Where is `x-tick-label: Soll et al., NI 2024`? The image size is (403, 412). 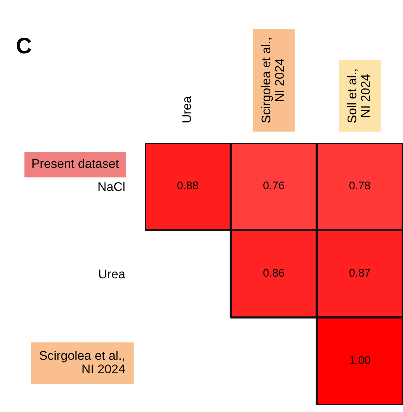
x-tick-label: Soll et al., NI 2024 is located at coordinates (358, 96).